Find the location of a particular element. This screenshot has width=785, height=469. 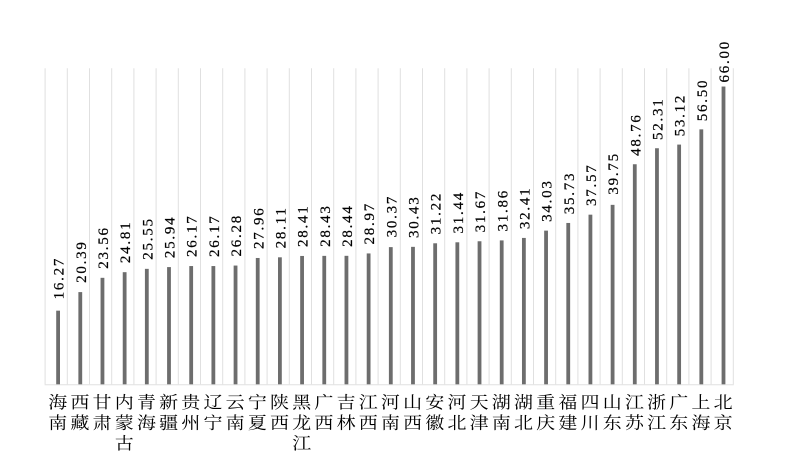

svg-text: 28.41 is located at coordinates (304, 226).